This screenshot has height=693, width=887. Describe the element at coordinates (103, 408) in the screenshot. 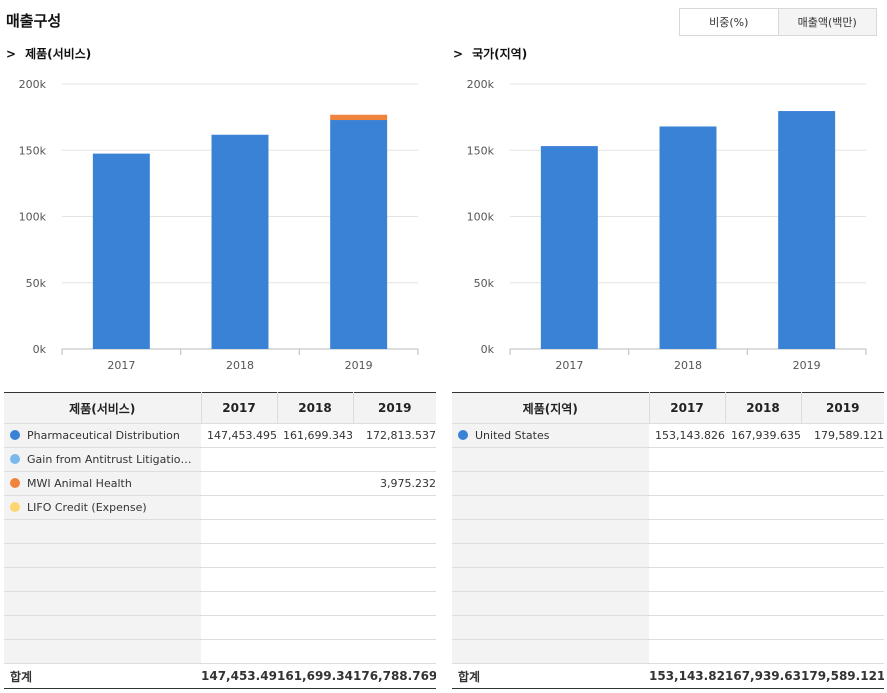

I see `column-header: 제품(서비스)` at that location.